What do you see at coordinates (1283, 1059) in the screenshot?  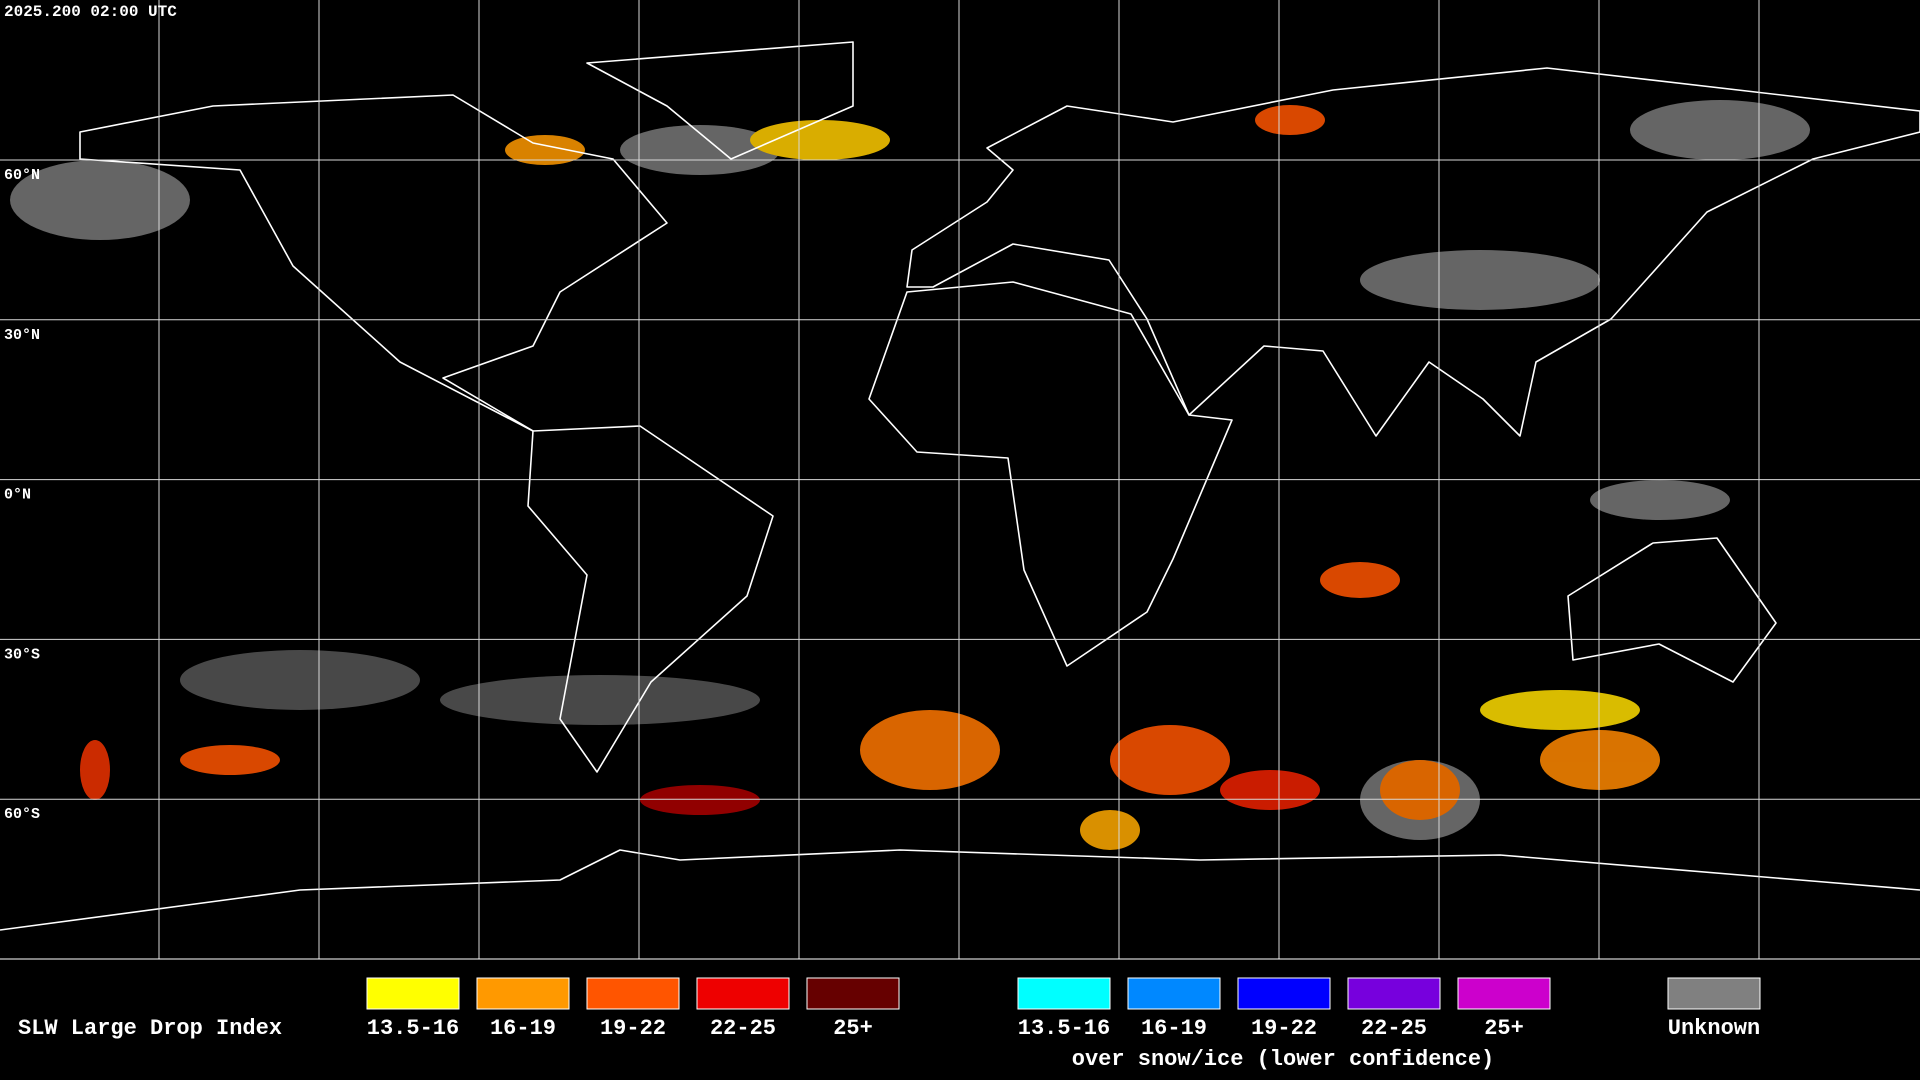 I see `legend-caption: over snow/ice (lower confidence)` at bounding box center [1283, 1059].